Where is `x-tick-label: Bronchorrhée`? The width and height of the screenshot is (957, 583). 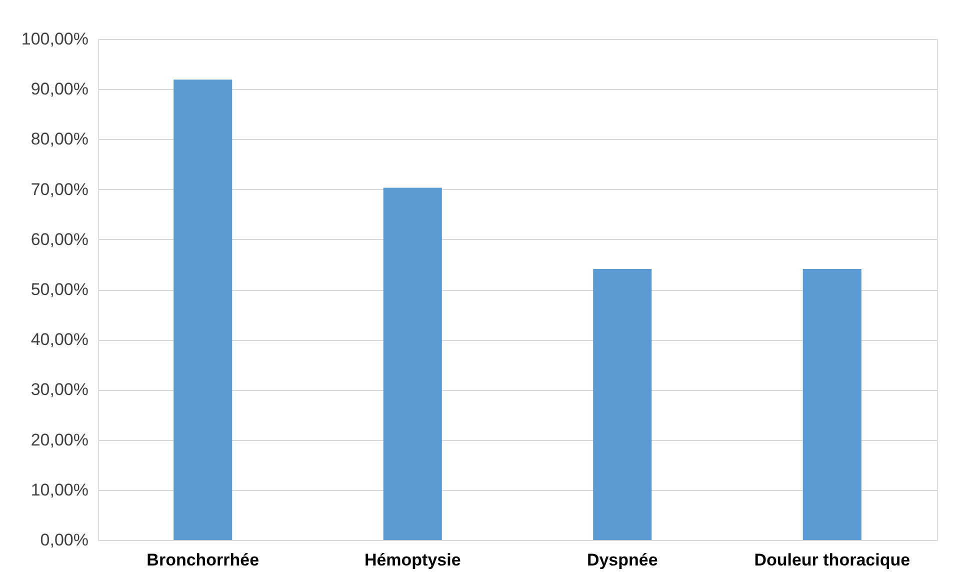 x-tick-label: Bronchorrhée is located at coordinates (203, 560).